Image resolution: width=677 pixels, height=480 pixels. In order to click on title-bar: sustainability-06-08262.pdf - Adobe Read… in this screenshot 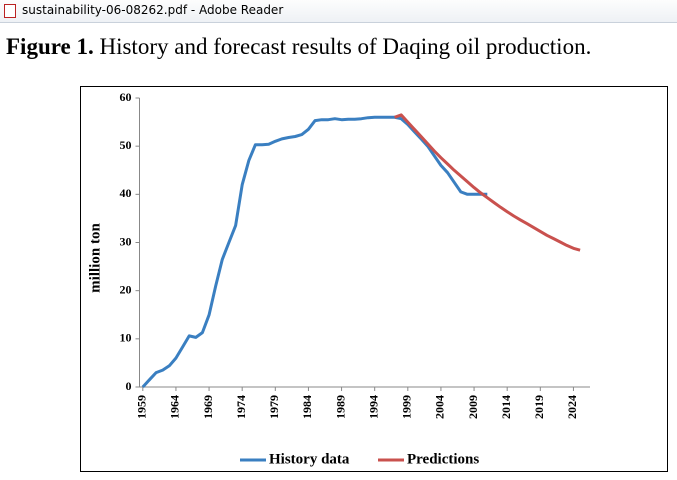, I will do `click(338, 11)`.